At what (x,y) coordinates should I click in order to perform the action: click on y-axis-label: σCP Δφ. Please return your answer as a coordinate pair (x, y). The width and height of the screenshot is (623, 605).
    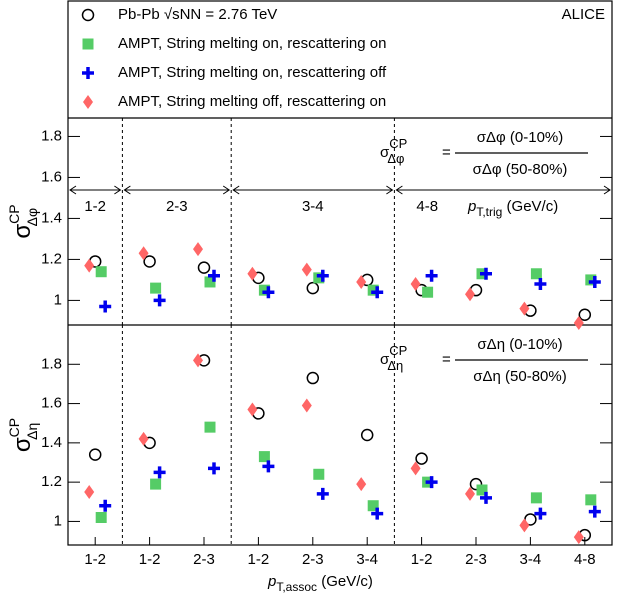
    Looking at the image, I should click on (23, 221).